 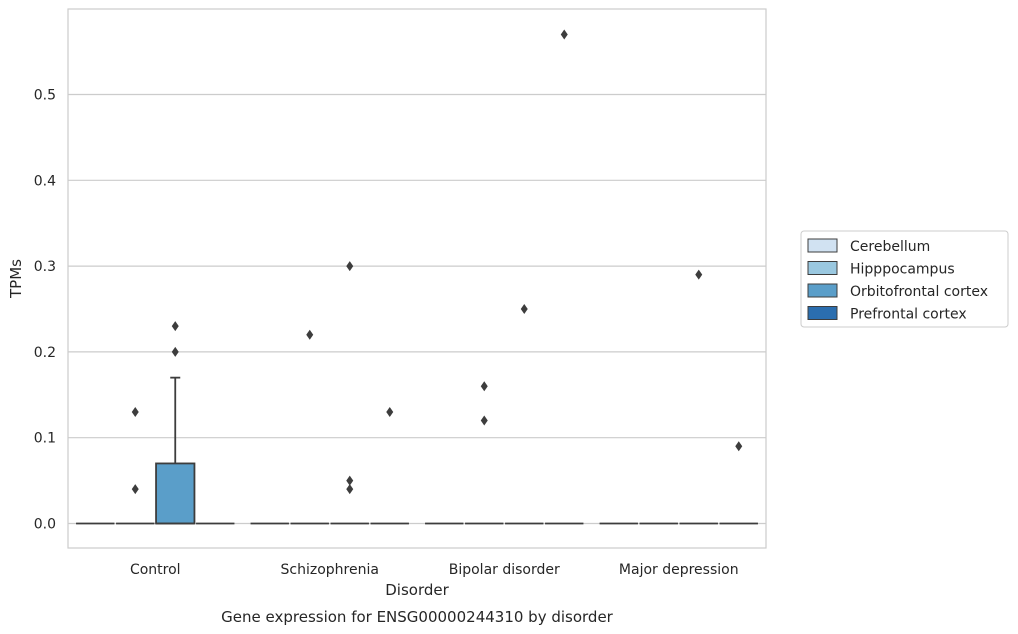 What do you see at coordinates (45, 525) in the screenshot?
I see `y-tick-label: 0.0` at bounding box center [45, 525].